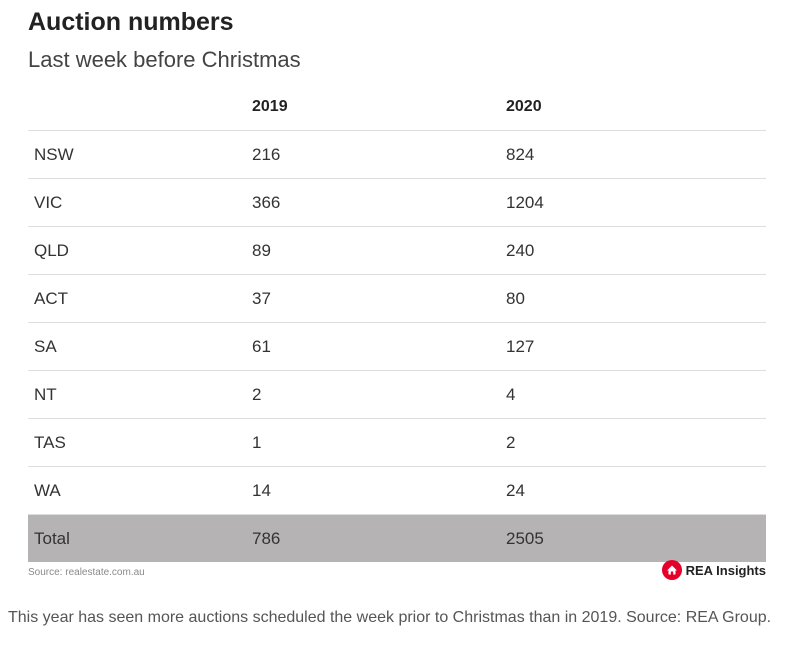 Image resolution: width=800 pixels, height=656 pixels. I want to click on value-2019-cell: 37, so click(261, 298).